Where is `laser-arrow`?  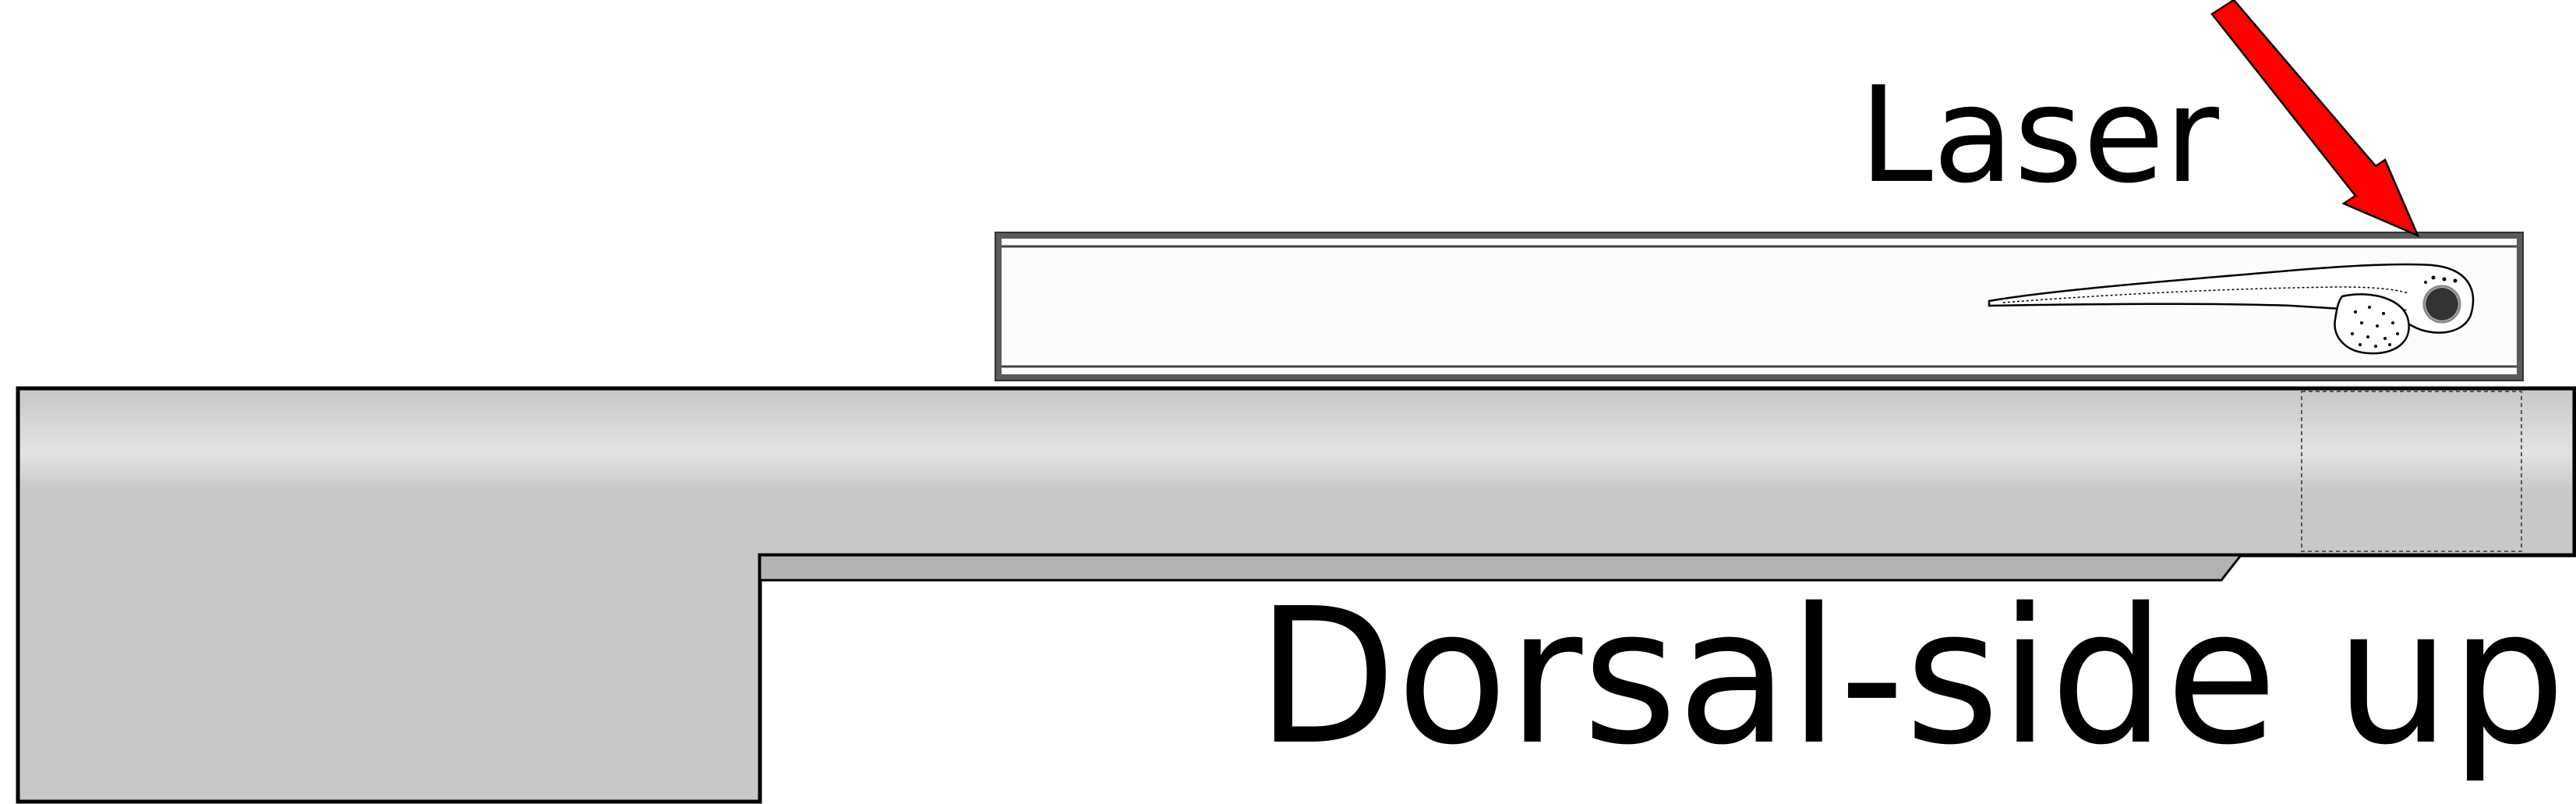
laser-arrow is located at coordinates (2315, 119).